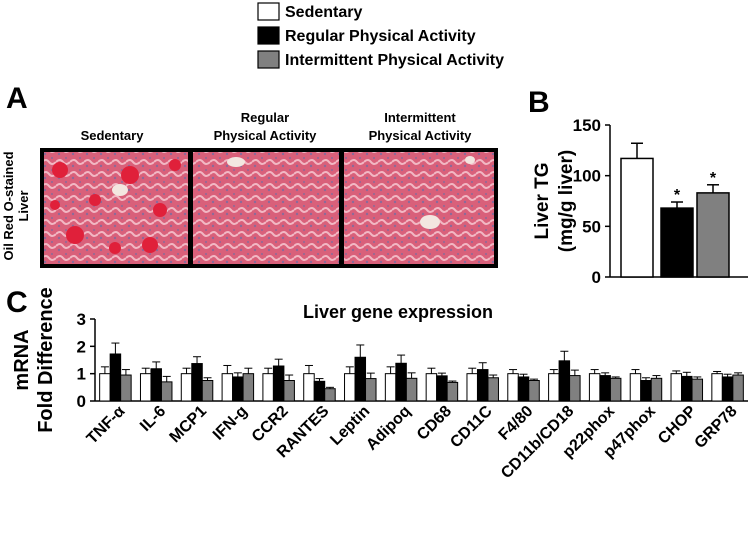  Describe the element at coordinates (23, 205) in the screenshot. I see `row-label: Liver` at that location.